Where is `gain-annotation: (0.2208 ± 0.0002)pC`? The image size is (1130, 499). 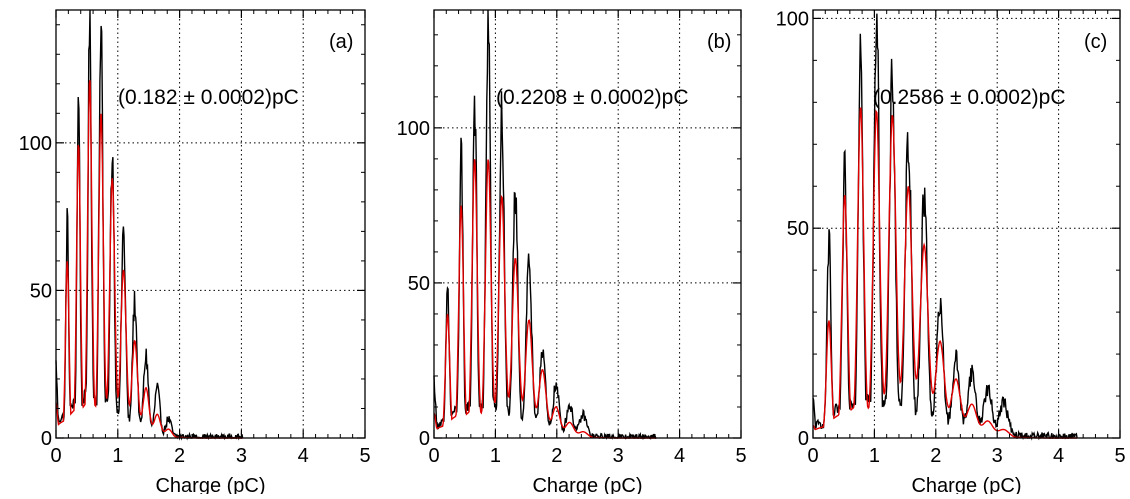 gain-annotation: (0.2208 ± 0.0002)pC is located at coordinates (592, 97).